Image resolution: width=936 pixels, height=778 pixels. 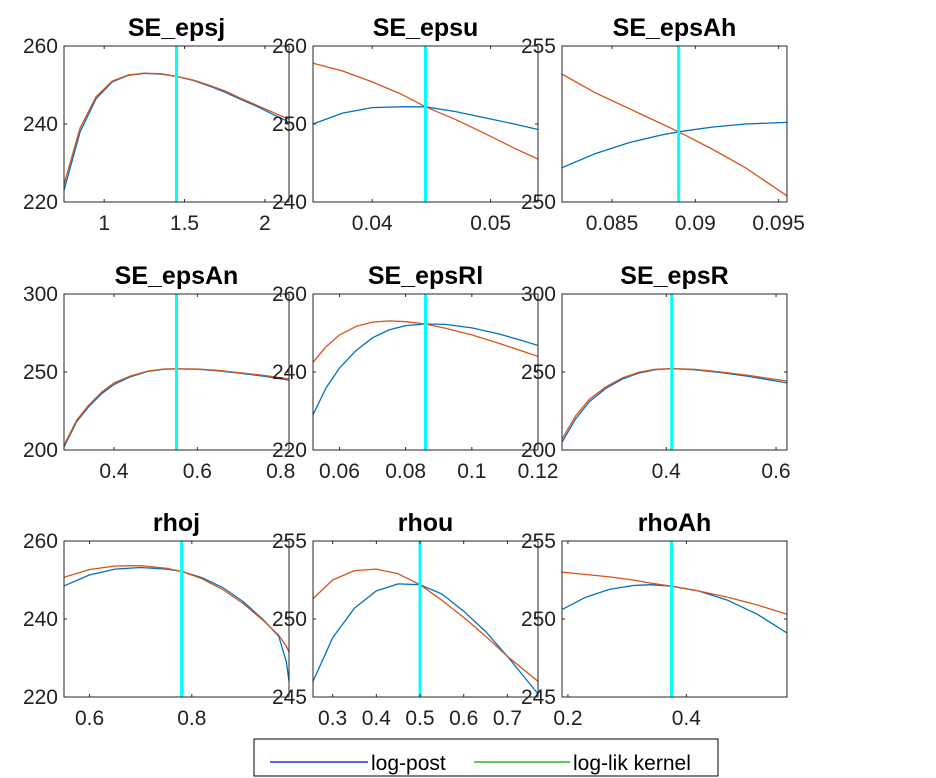 I want to click on x-tick-label: 0.5, so click(x=419, y=718).